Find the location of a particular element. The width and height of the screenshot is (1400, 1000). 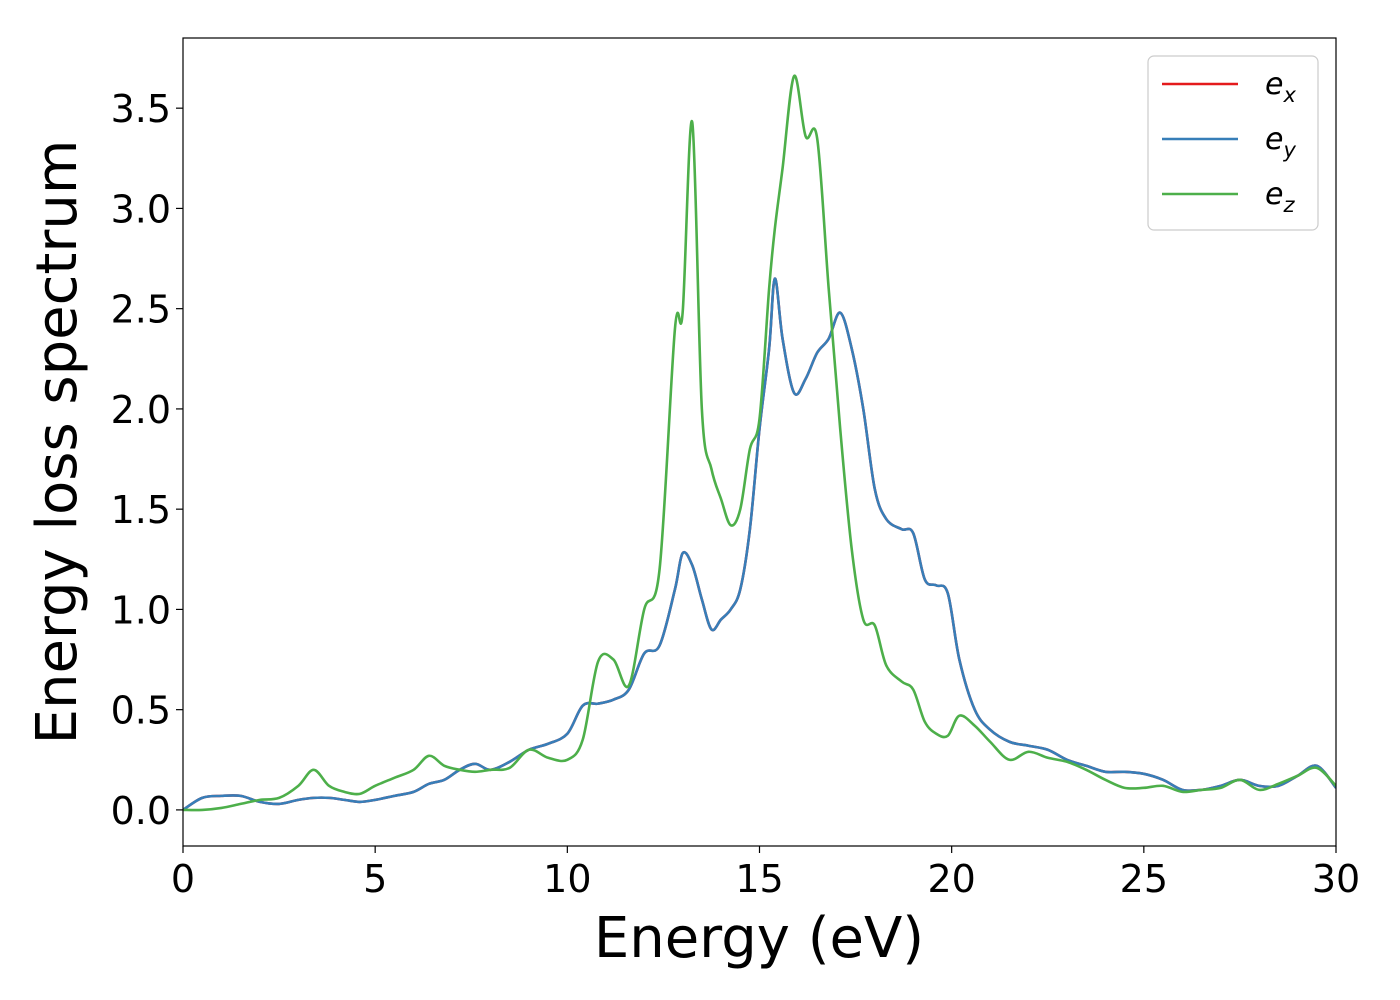

y-tick-label: 2.0 is located at coordinates (141, 410).